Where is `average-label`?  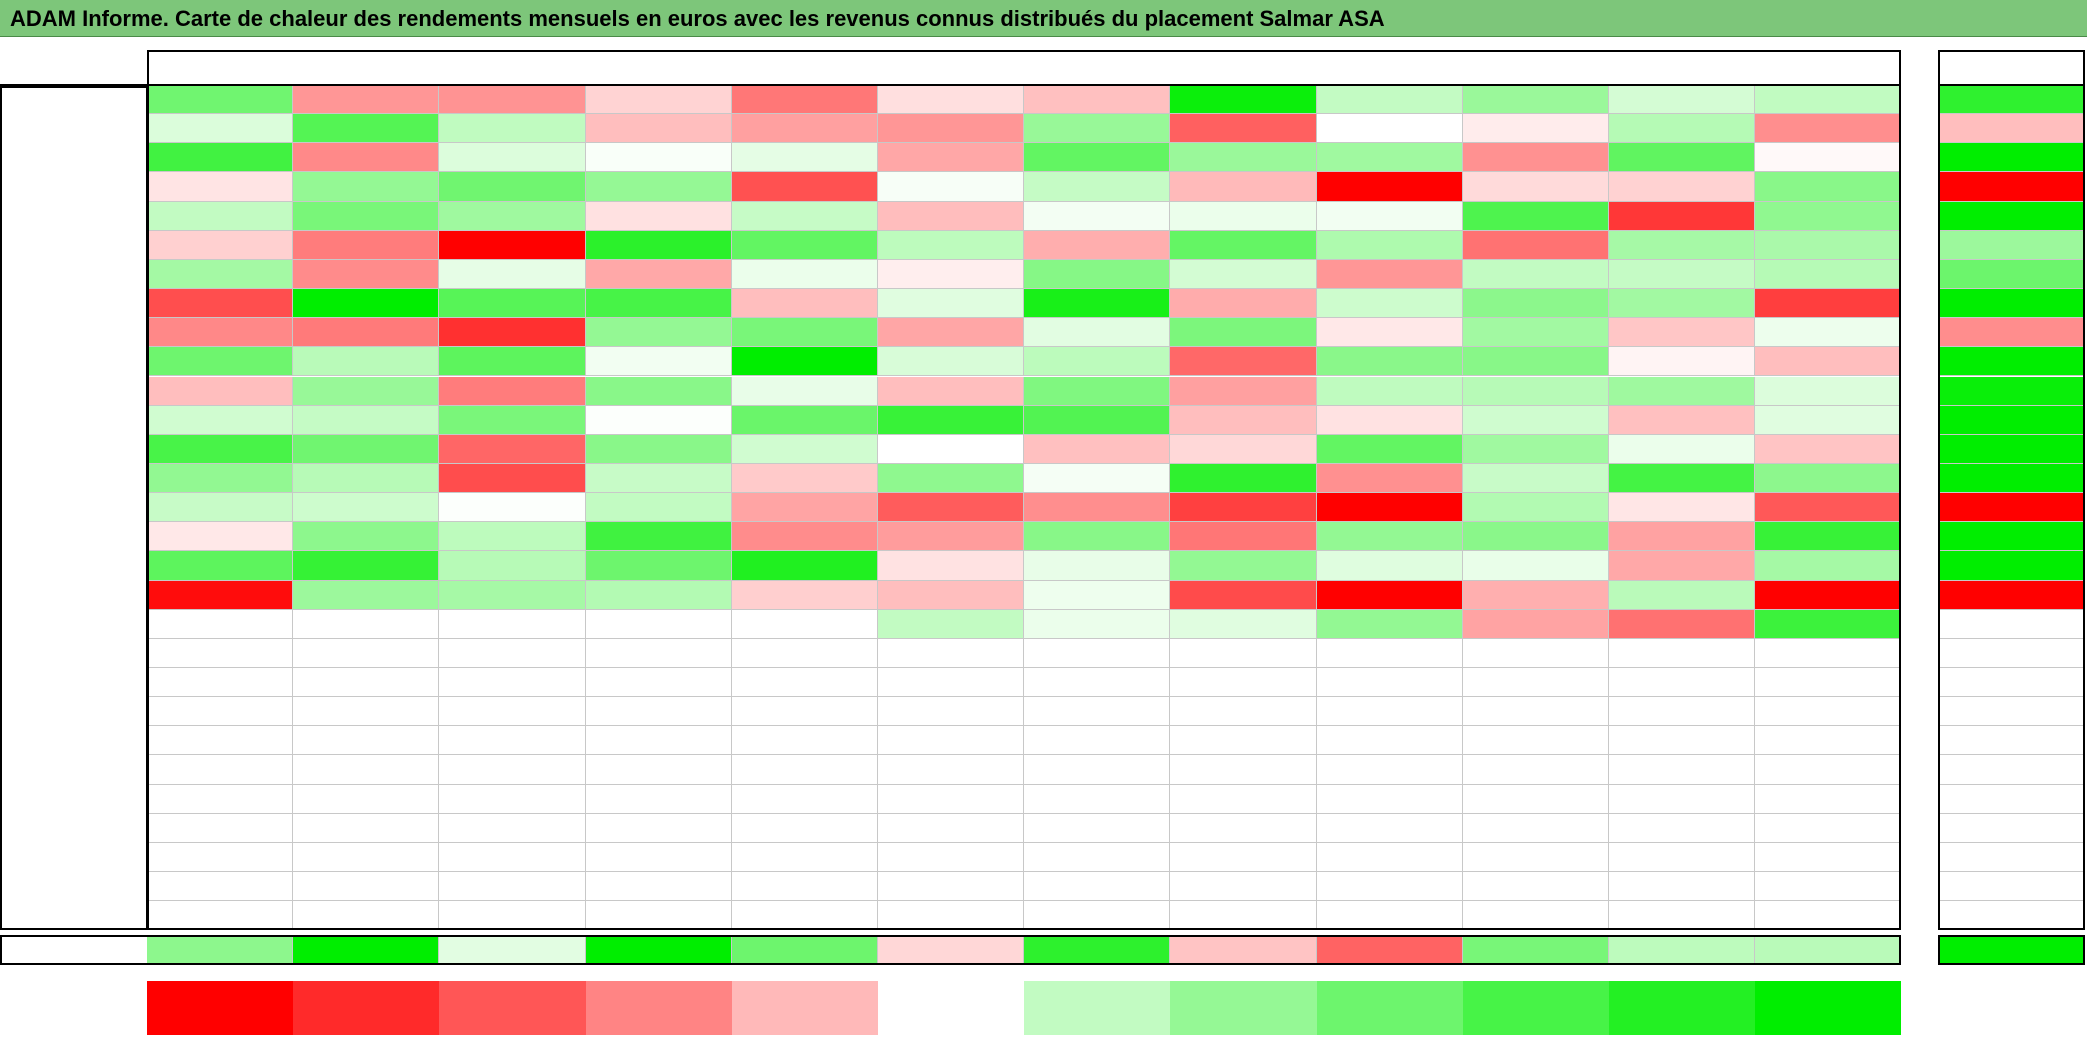
average-label is located at coordinates (73, 950).